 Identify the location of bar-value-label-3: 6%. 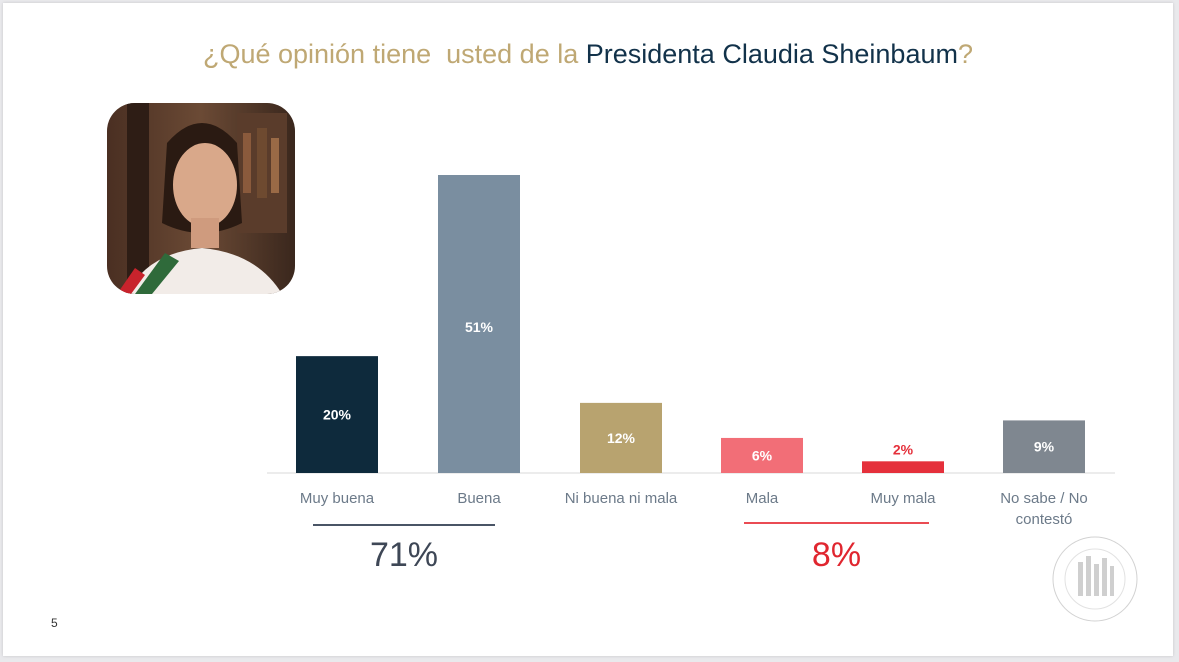
(762, 455).